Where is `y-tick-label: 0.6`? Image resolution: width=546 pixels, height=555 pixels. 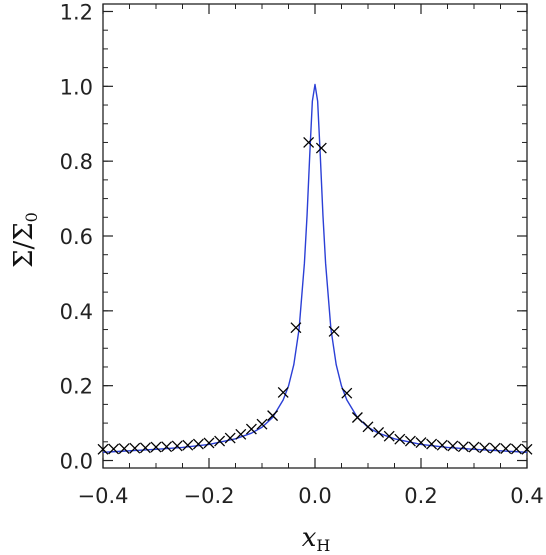
y-tick-label: 0.6 is located at coordinates (76, 237).